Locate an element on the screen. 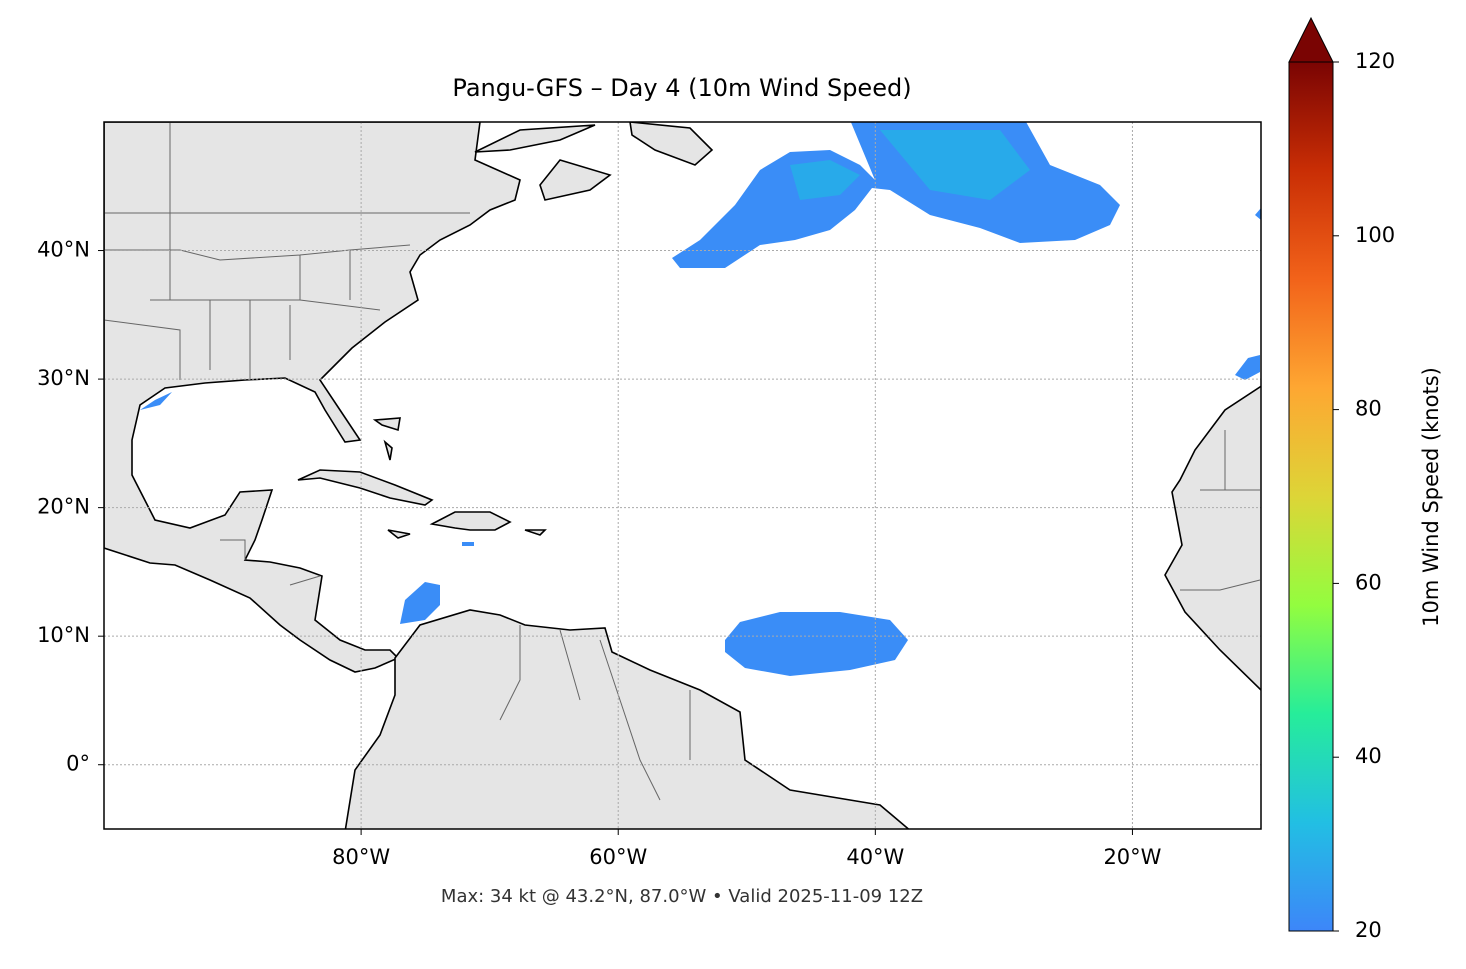 The width and height of the screenshot is (1466, 969). y-tick-label: 10°N is located at coordinates (63, 635).